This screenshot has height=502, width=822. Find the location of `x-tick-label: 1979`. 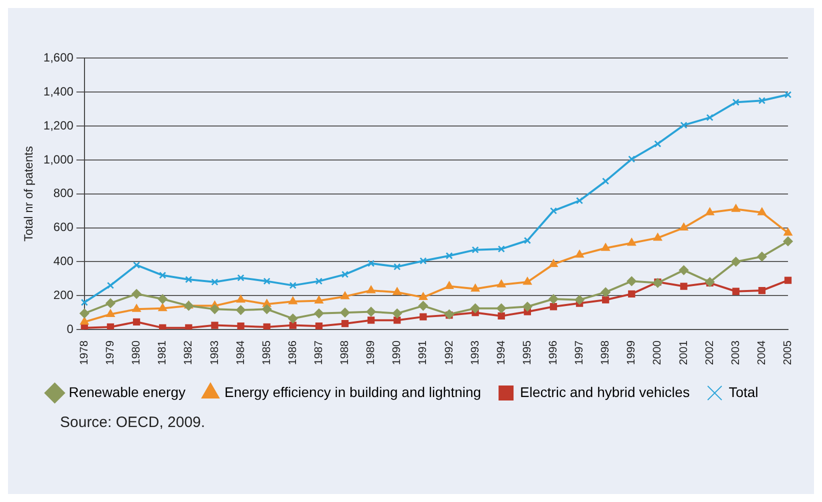

x-tick-label: 1979 is located at coordinates (110, 353).